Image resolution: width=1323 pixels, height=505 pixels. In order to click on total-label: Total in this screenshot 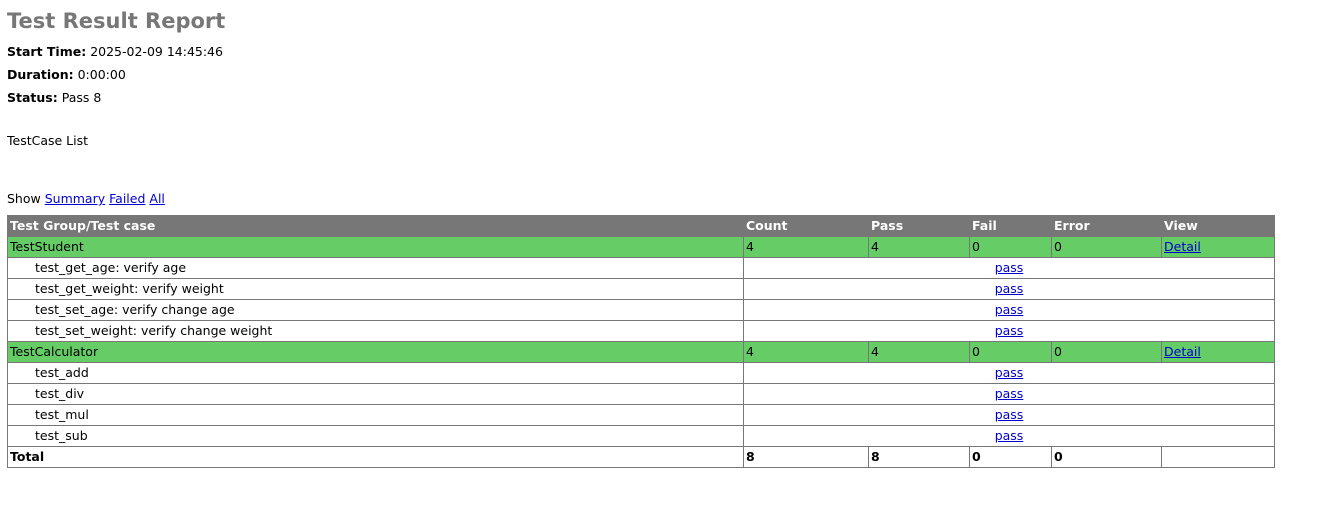, I will do `click(375, 457)`.